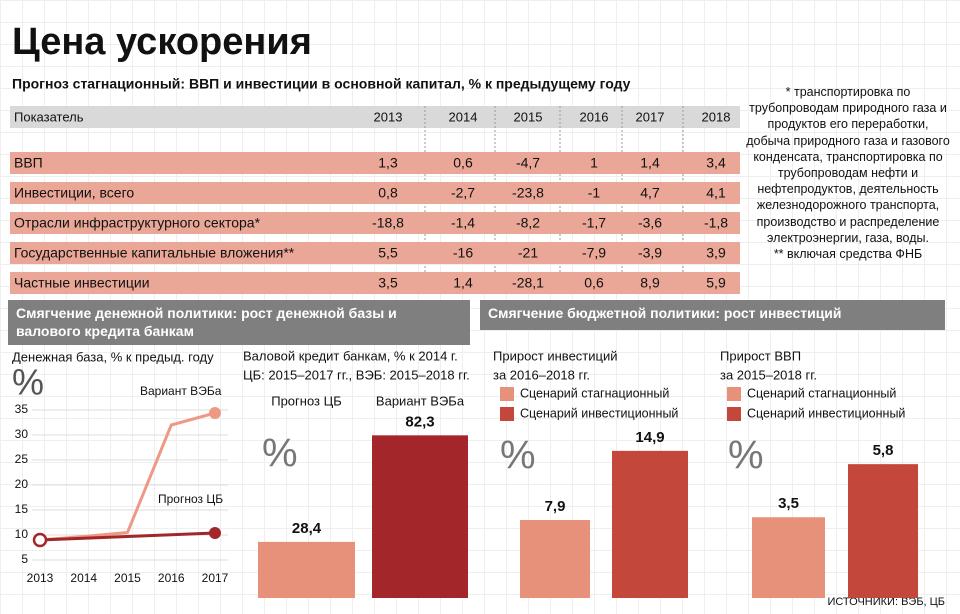 This screenshot has height=614, width=960. I want to click on table-cell: -21, so click(528, 253).